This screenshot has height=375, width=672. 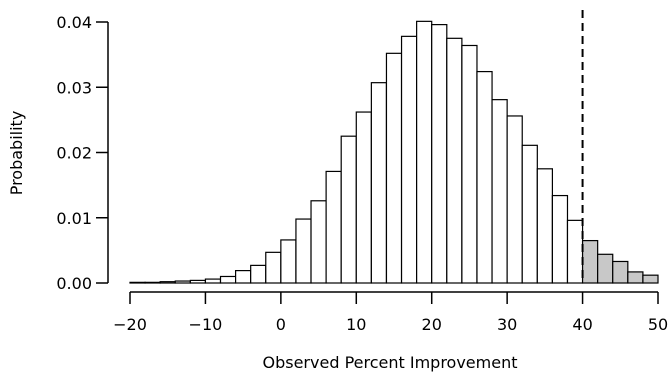 I want to click on y-tick-label: 0.02, so click(x=74, y=153).